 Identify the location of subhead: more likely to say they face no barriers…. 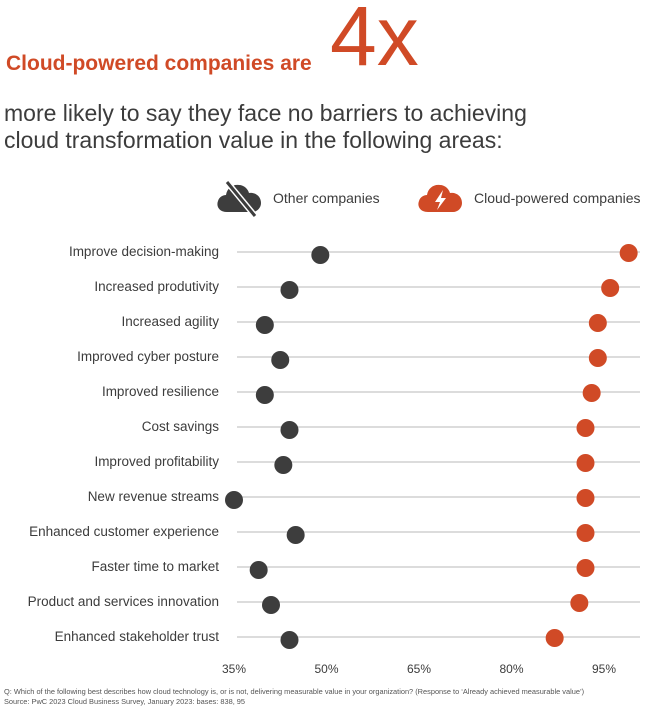
(324, 127).